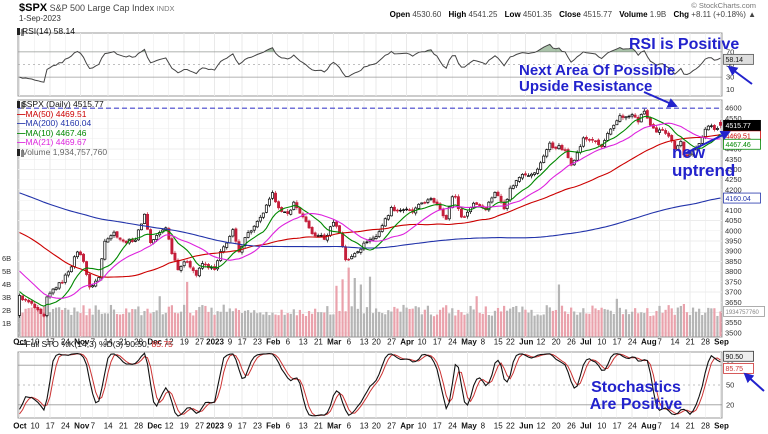  I want to click on uptrend-arrow, so click(708, 142).